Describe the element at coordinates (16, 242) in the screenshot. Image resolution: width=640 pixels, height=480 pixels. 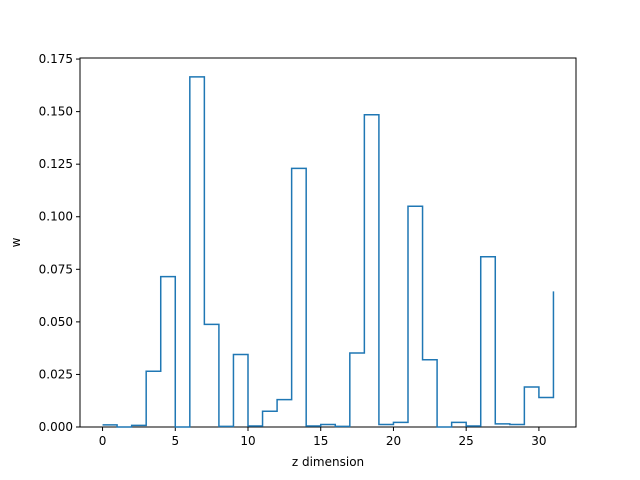
I see `y-axis-label: w` at that location.